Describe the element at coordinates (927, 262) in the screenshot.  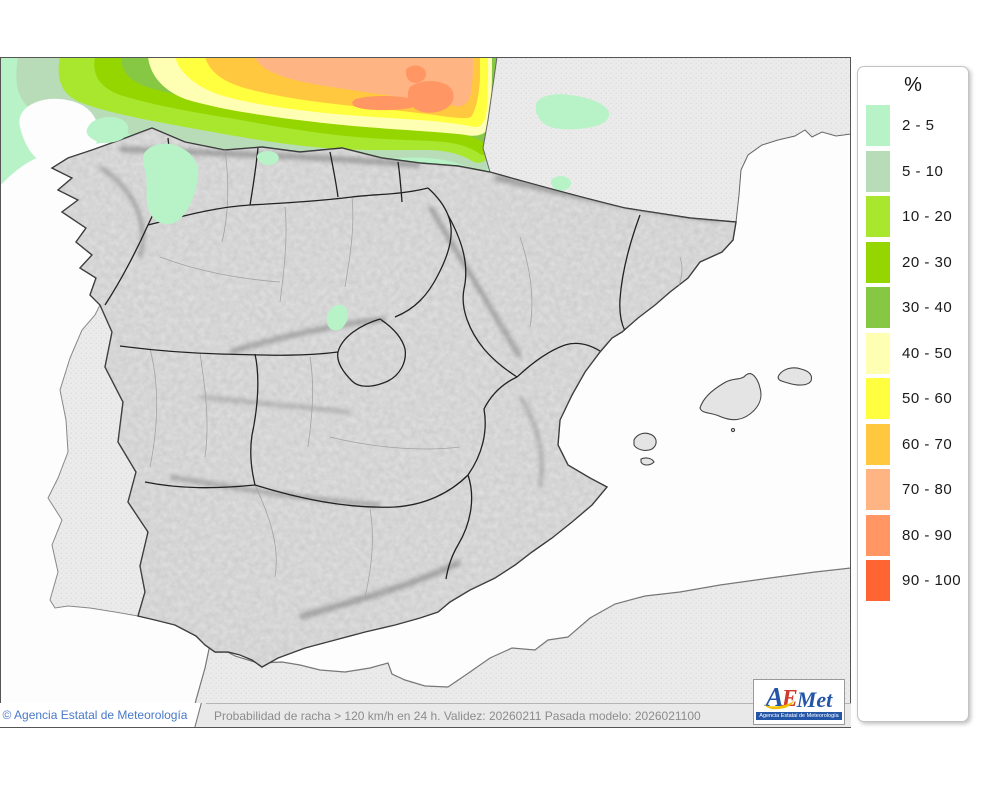
I see `legend-label: 20 - 30` at that location.